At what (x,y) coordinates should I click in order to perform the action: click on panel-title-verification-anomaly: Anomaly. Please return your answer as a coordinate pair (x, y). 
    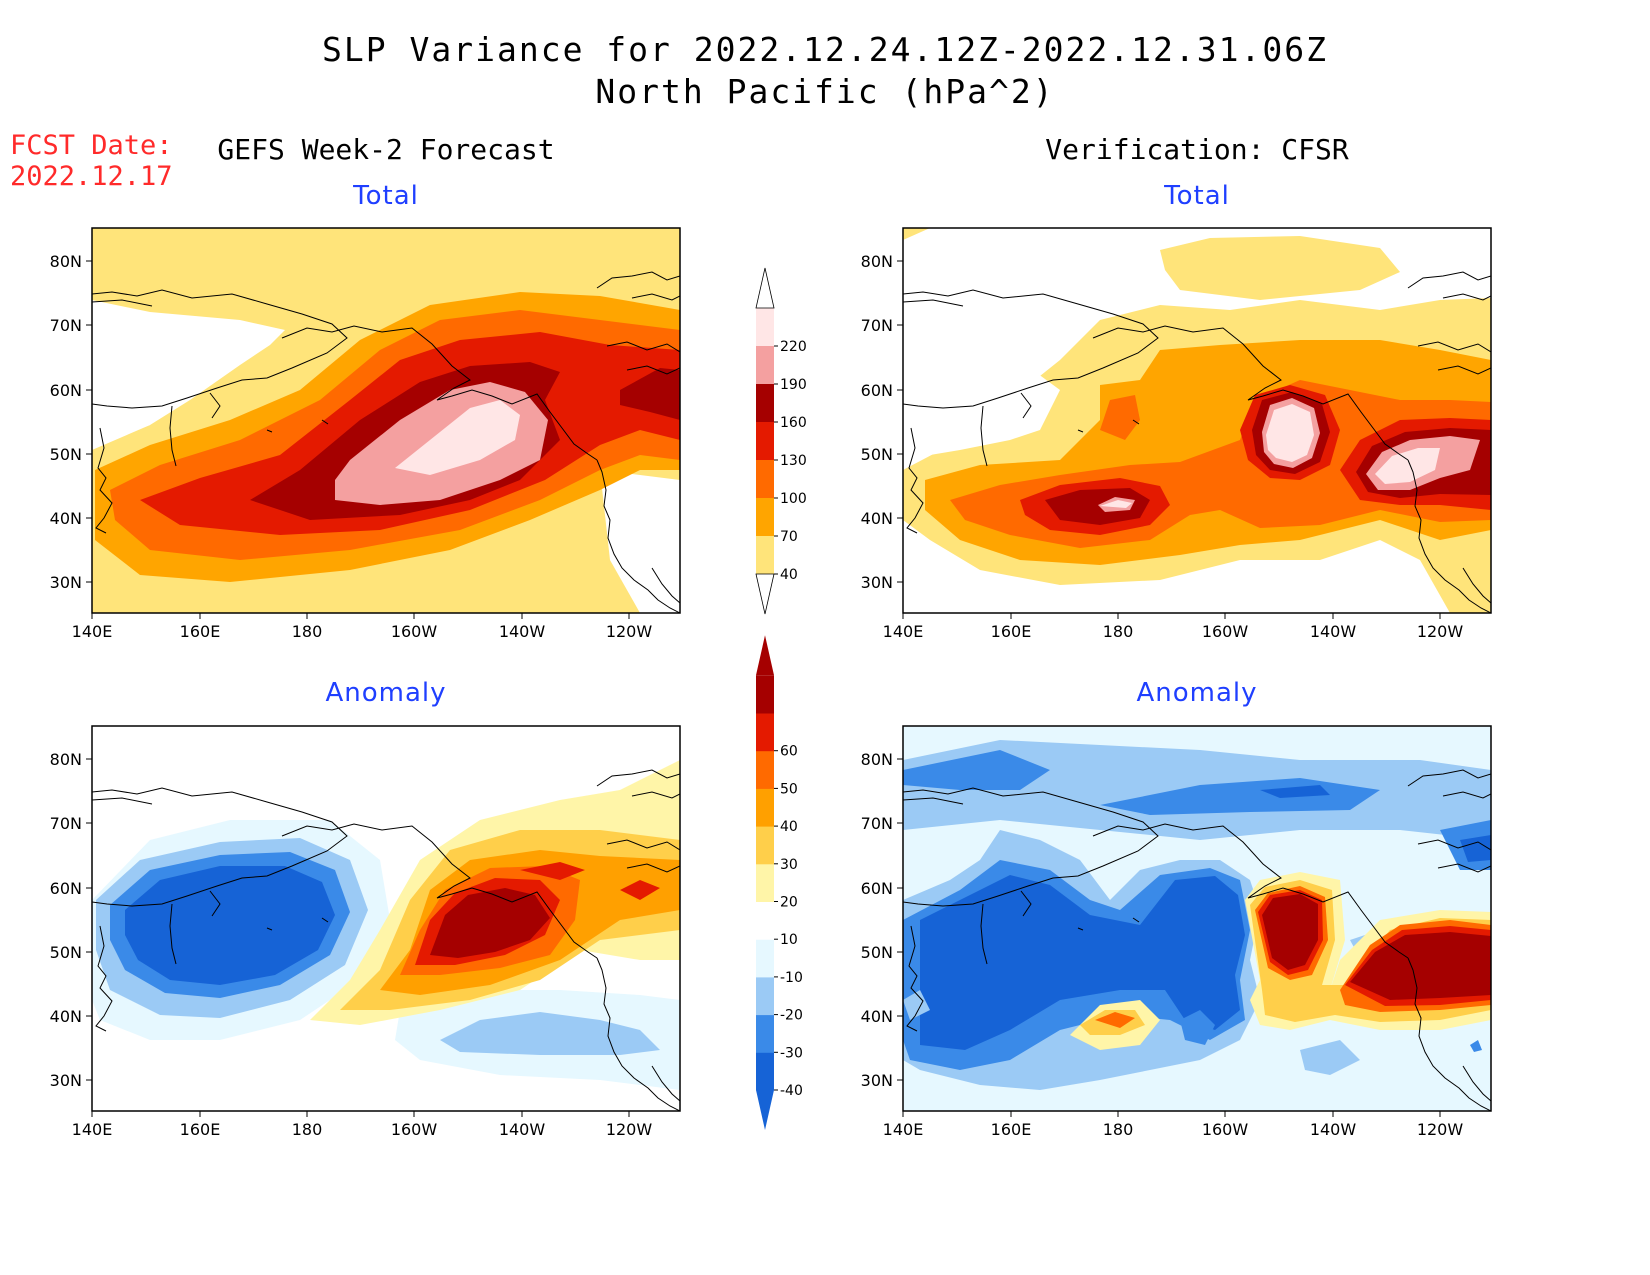
    Looking at the image, I should click on (1197, 693).